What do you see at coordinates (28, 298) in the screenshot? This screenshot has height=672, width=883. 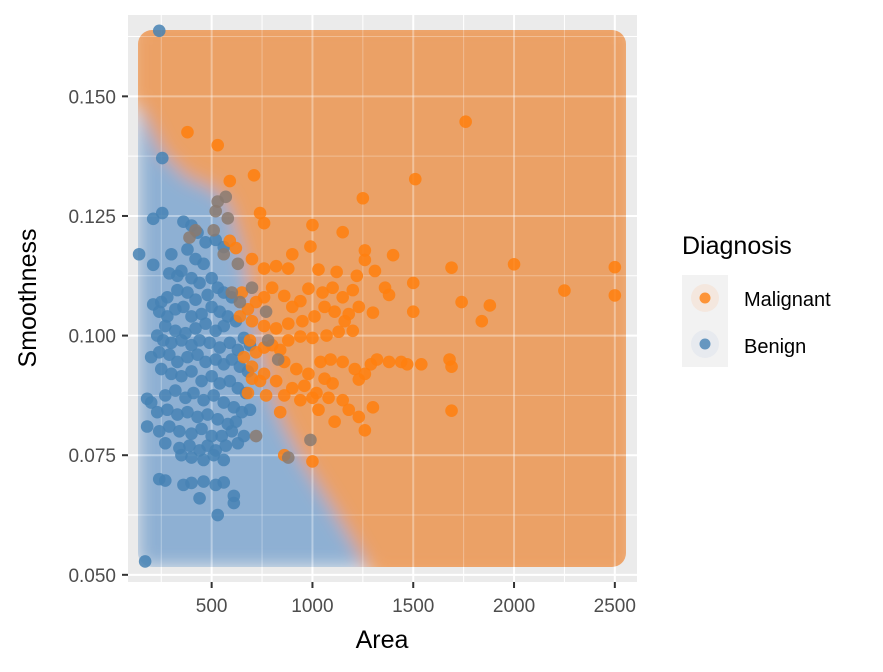 I see `y-axis-title: Smoothness` at bounding box center [28, 298].